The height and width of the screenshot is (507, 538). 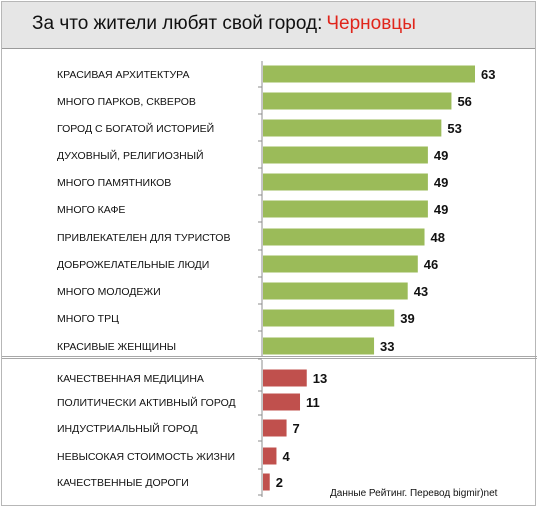 What do you see at coordinates (88, 319) in the screenshot?
I see `category-label: МНОГО ТРЦ` at bounding box center [88, 319].